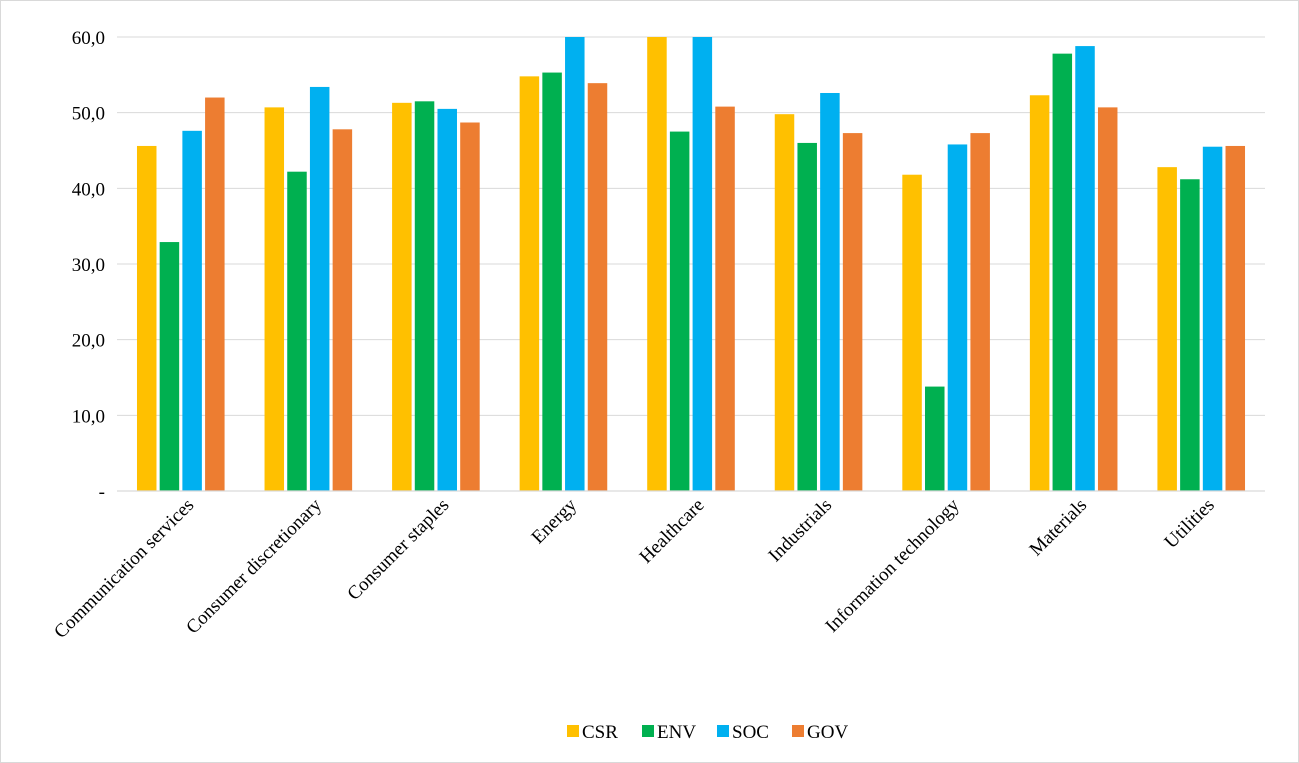  What do you see at coordinates (801, 531) in the screenshot?
I see `x-tick-label: Industrials` at bounding box center [801, 531].